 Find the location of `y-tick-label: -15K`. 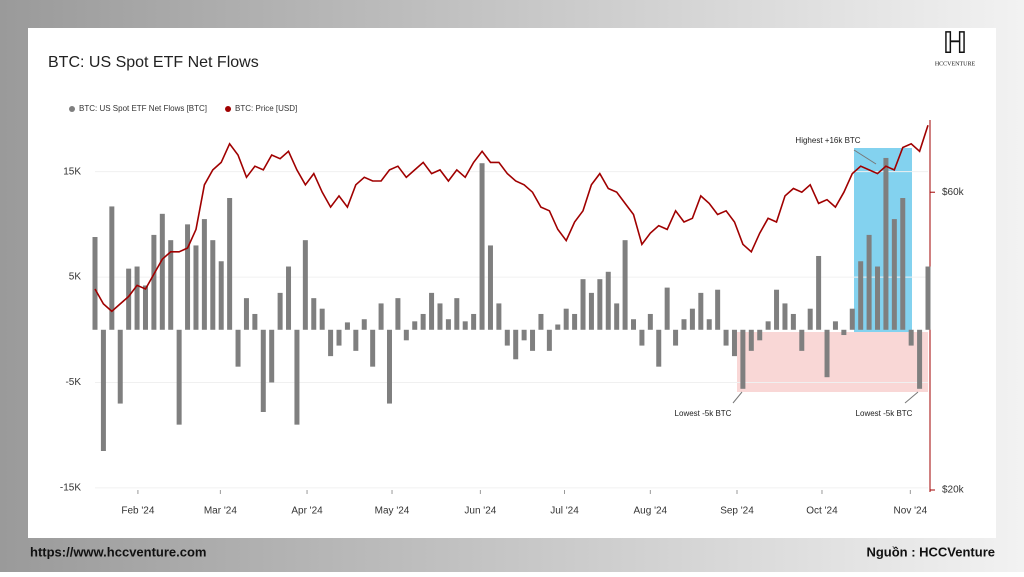

y-tick-label: -15K is located at coordinates (70, 488).